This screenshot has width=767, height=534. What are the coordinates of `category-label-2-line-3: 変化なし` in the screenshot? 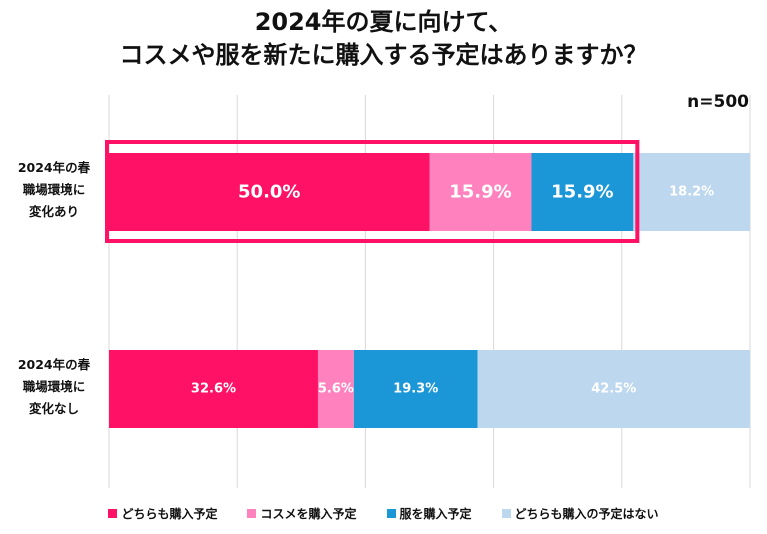 It's located at (53, 408).